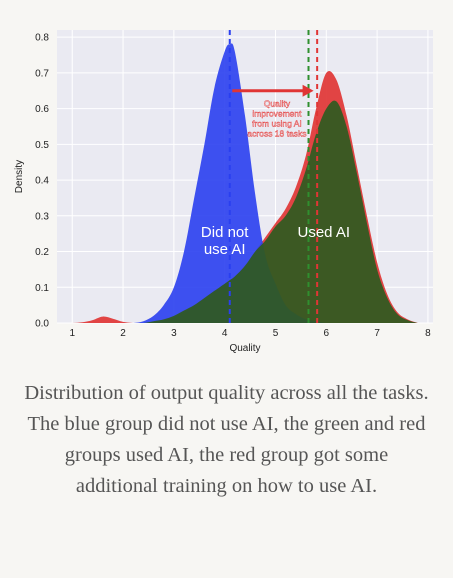  What do you see at coordinates (225, 249) in the screenshot?
I see `group-label: use AI` at bounding box center [225, 249].